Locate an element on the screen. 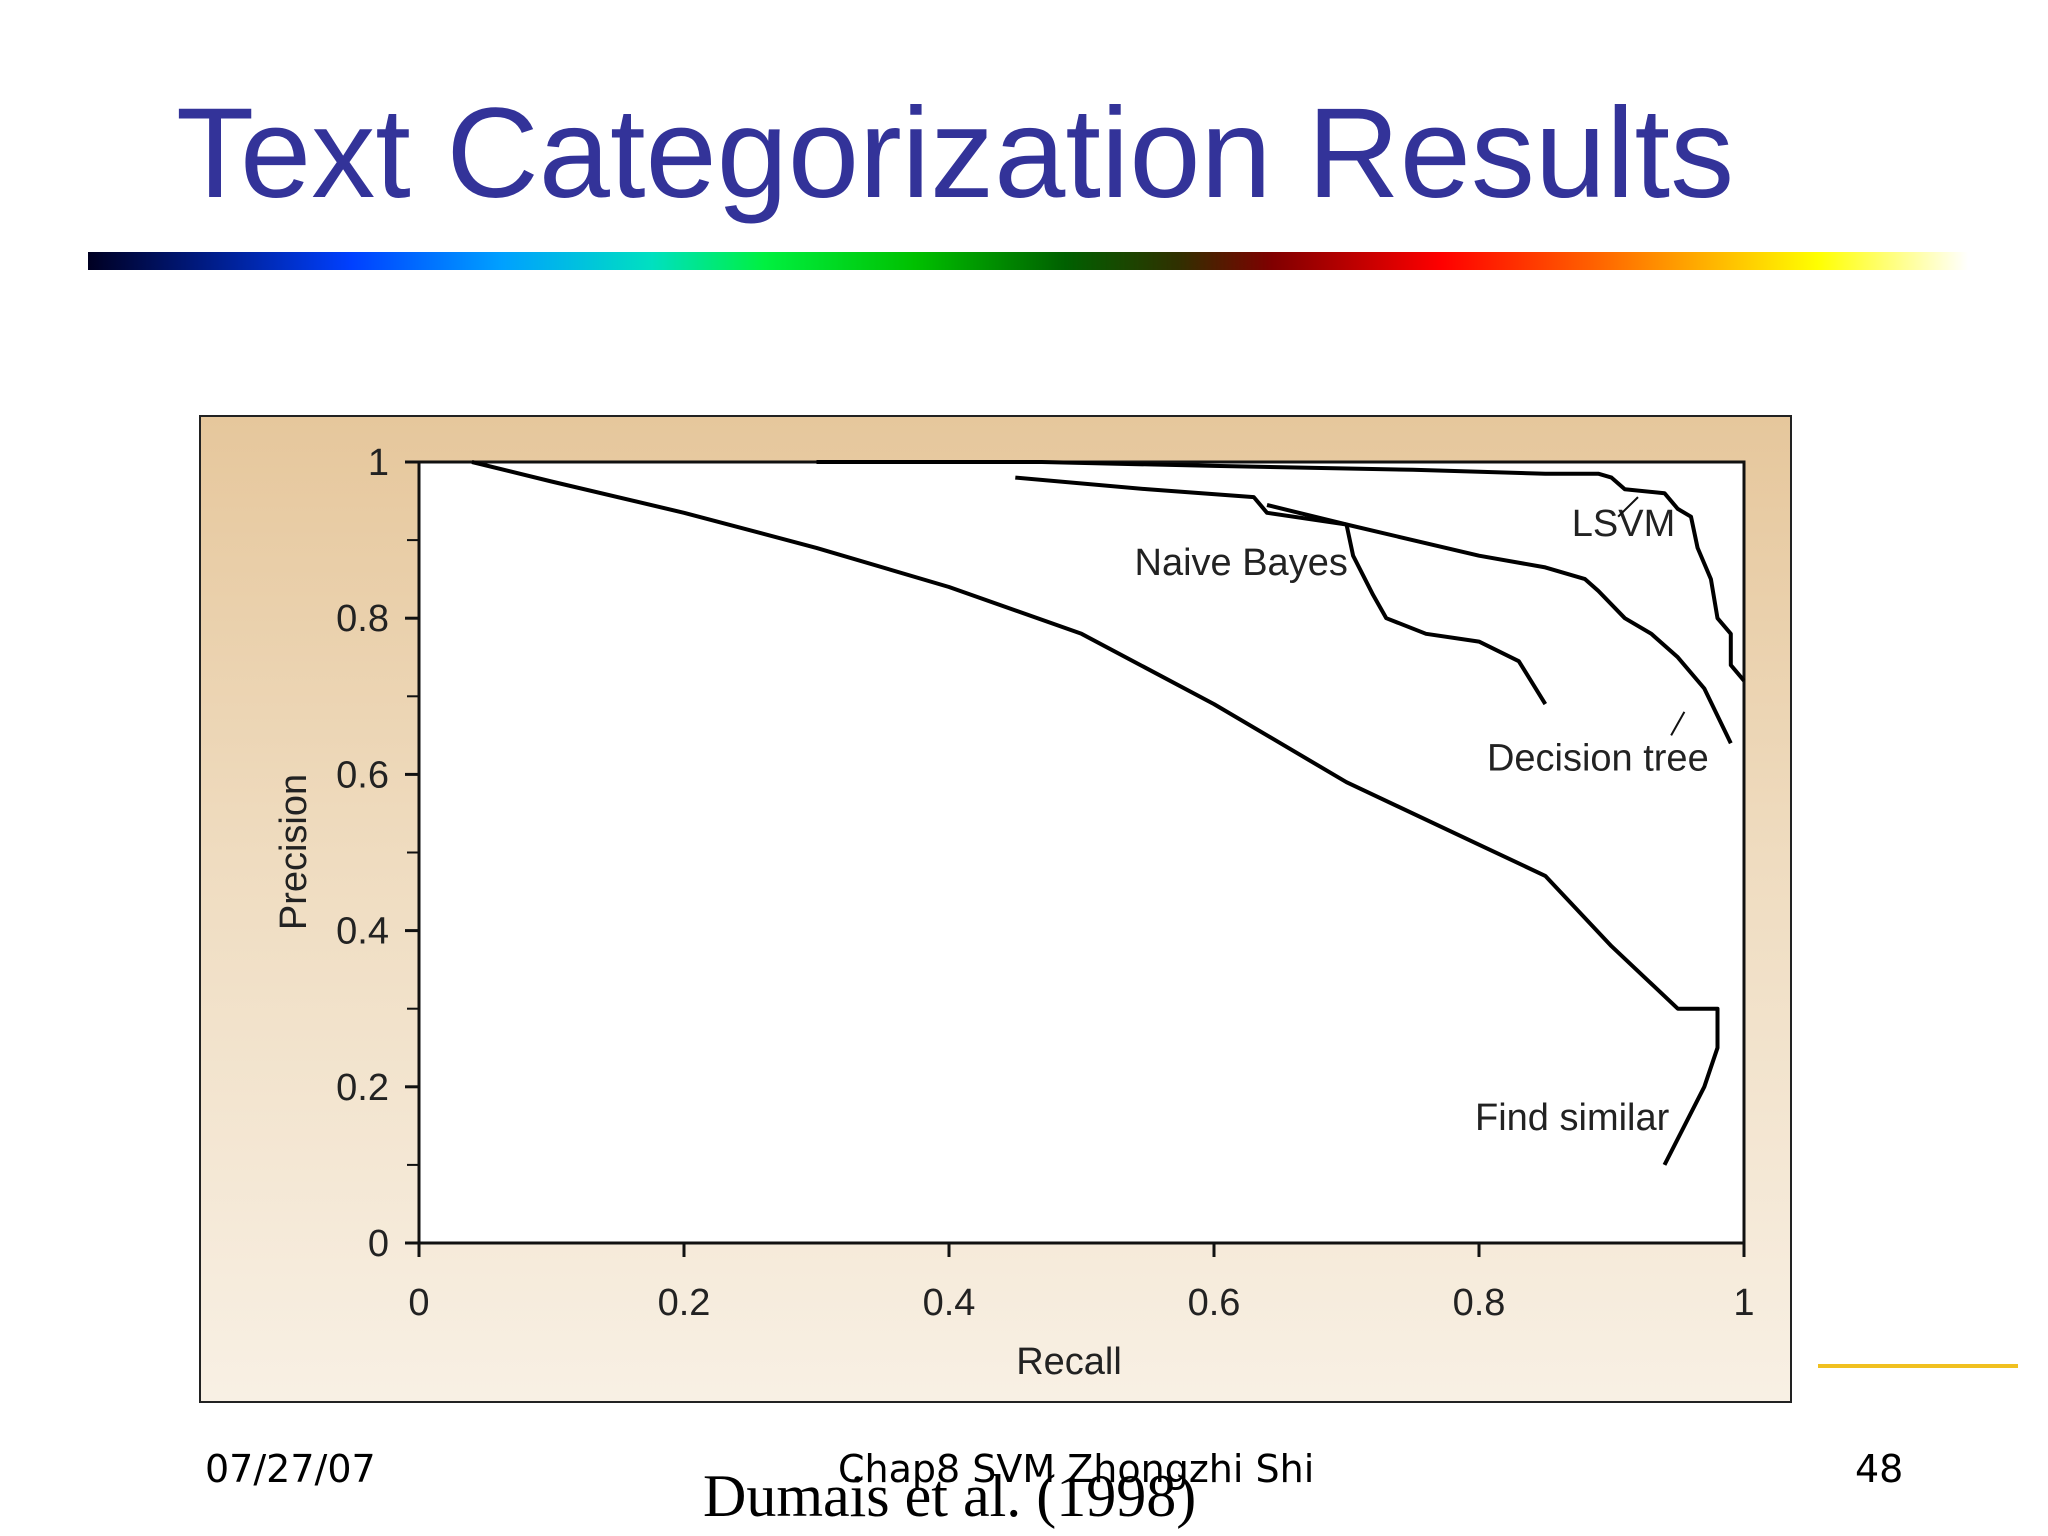 This screenshot has height=1536, width=2048. series-line-decision-tree is located at coordinates (1499, 624).